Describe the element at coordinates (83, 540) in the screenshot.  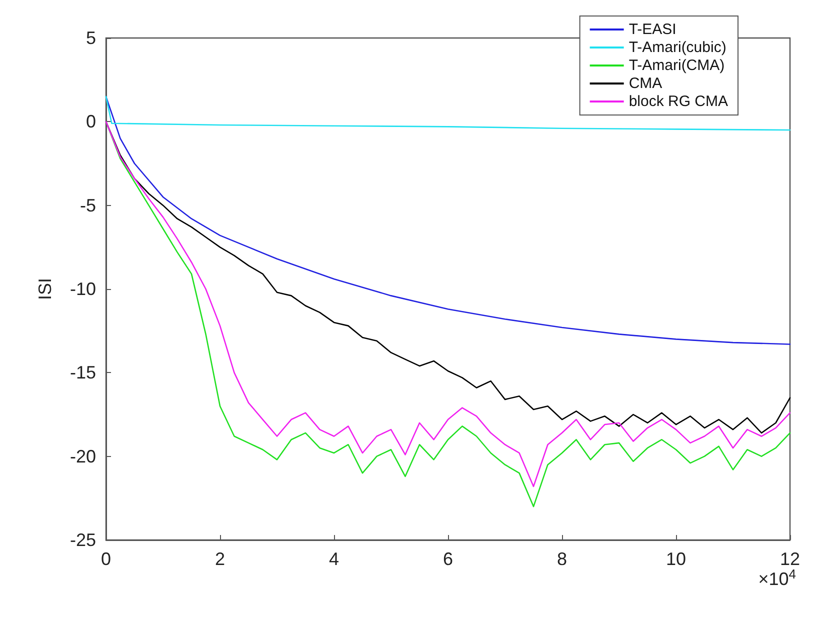
I see `y-tick-label: -25` at that location.